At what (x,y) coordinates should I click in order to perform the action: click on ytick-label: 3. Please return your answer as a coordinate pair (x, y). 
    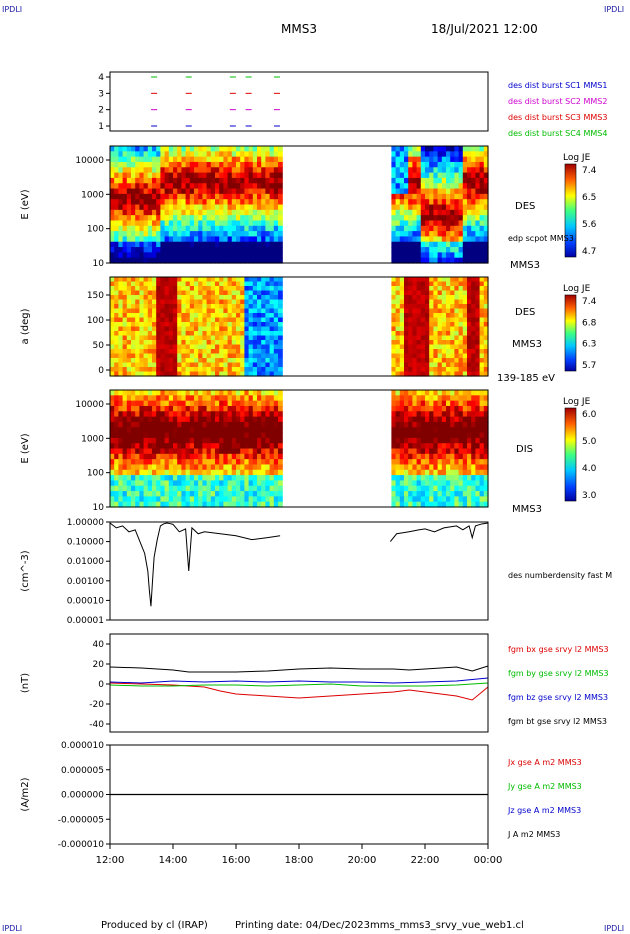
    Looking at the image, I should click on (101, 94).